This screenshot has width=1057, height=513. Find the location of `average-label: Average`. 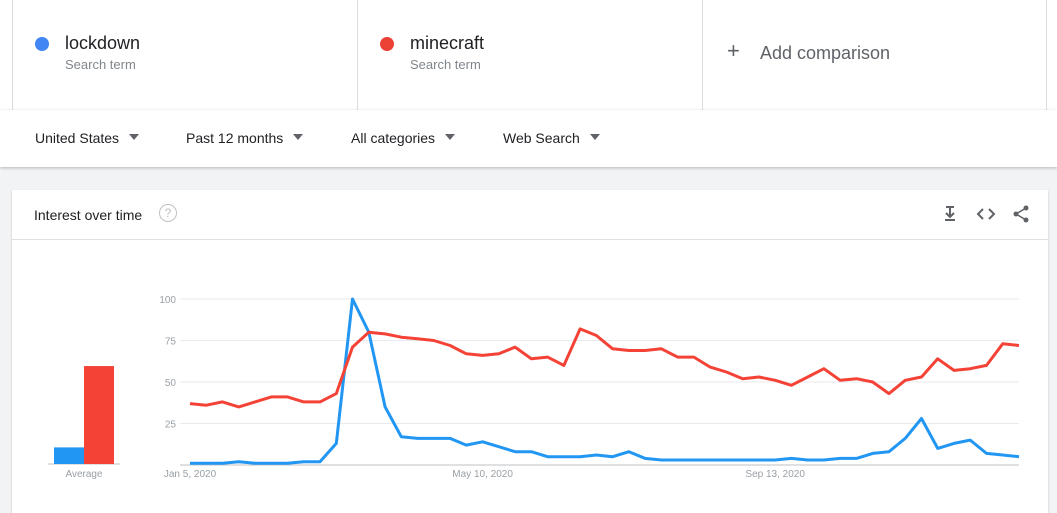

average-label: Average is located at coordinates (84, 474).